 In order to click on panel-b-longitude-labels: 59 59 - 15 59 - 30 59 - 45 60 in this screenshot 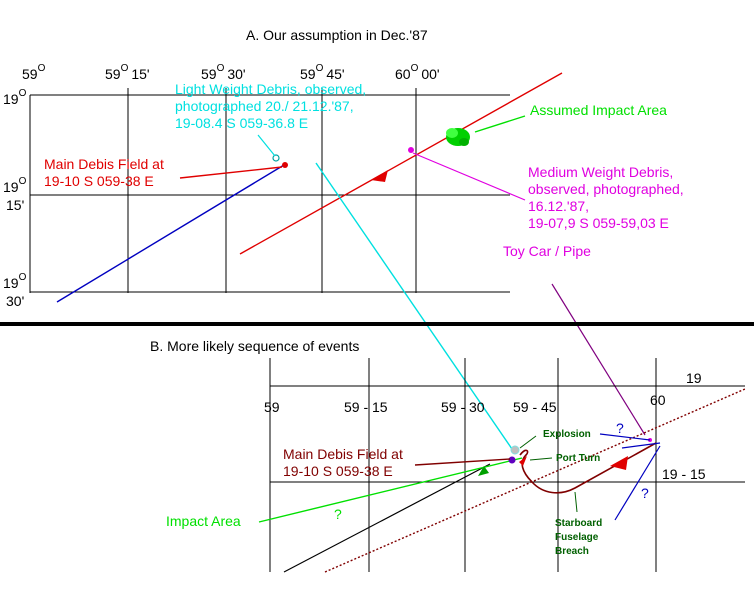, I will do `click(465, 403)`.